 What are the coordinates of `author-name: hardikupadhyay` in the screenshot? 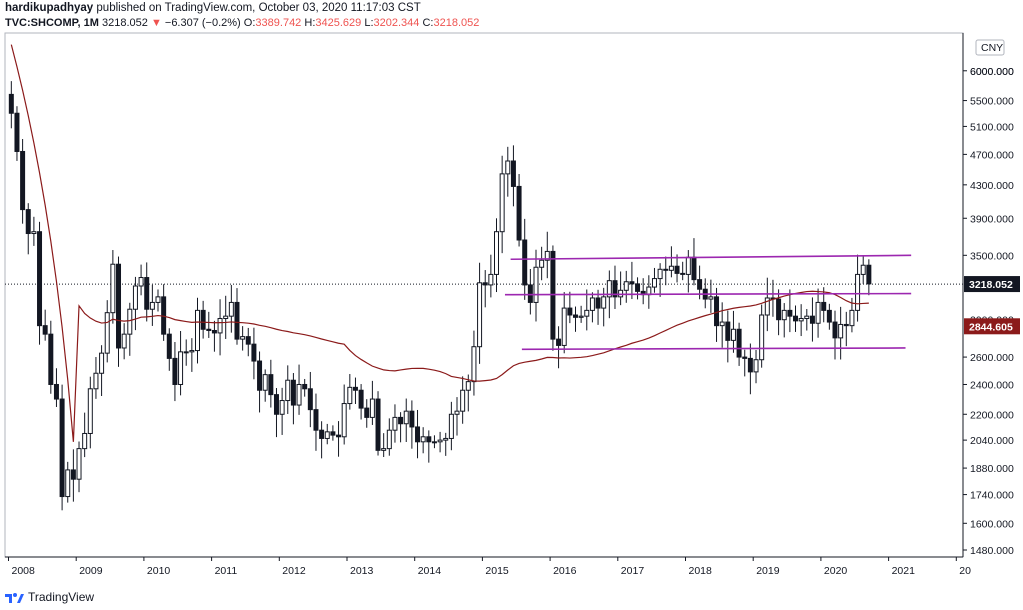 It's located at (49, 8).